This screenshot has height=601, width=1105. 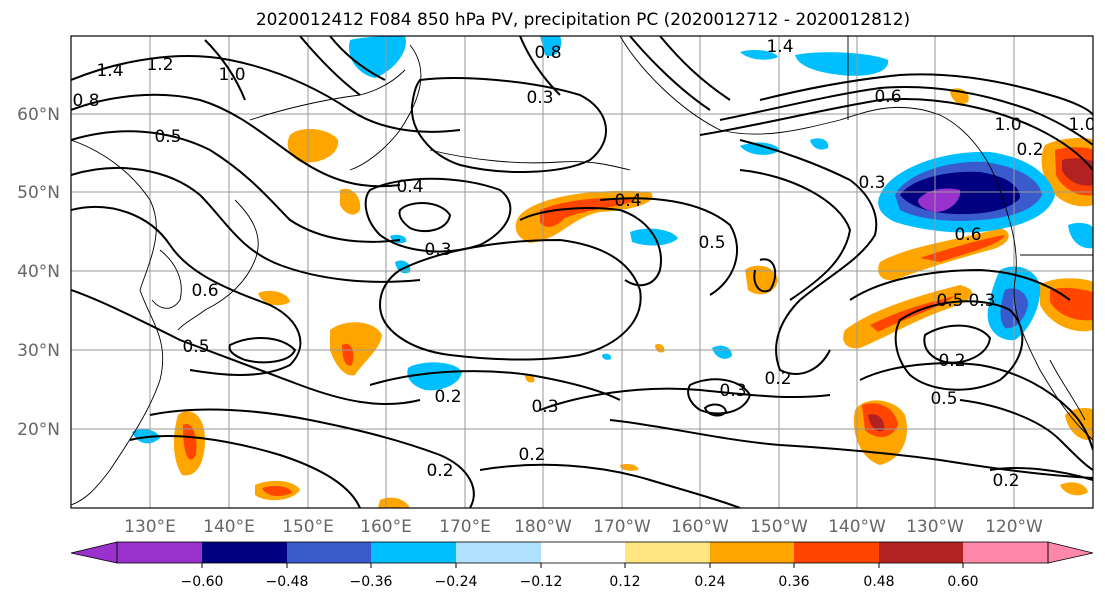 I want to click on lat-label: 50°N, so click(x=38, y=193).